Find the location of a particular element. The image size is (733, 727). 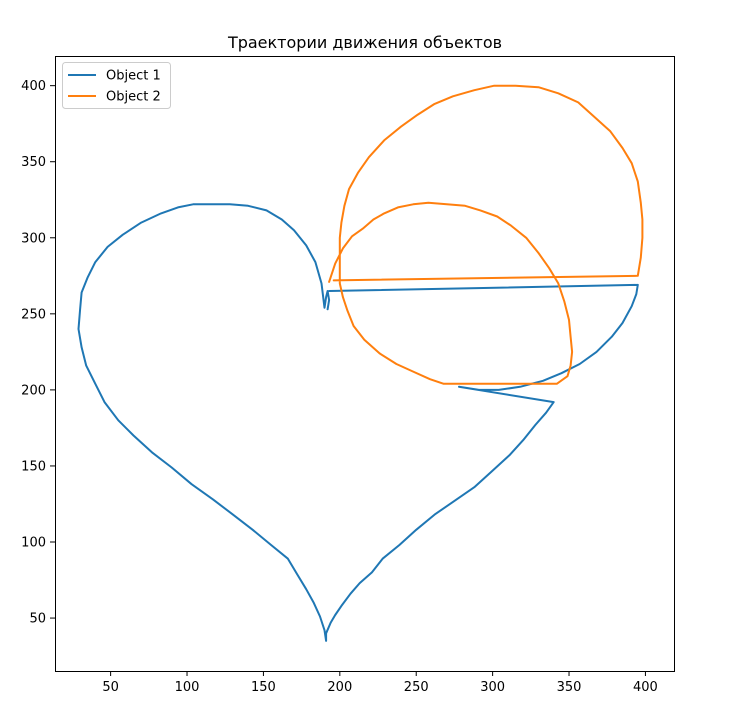

x-tick-label: 400 is located at coordinates (645, 687).